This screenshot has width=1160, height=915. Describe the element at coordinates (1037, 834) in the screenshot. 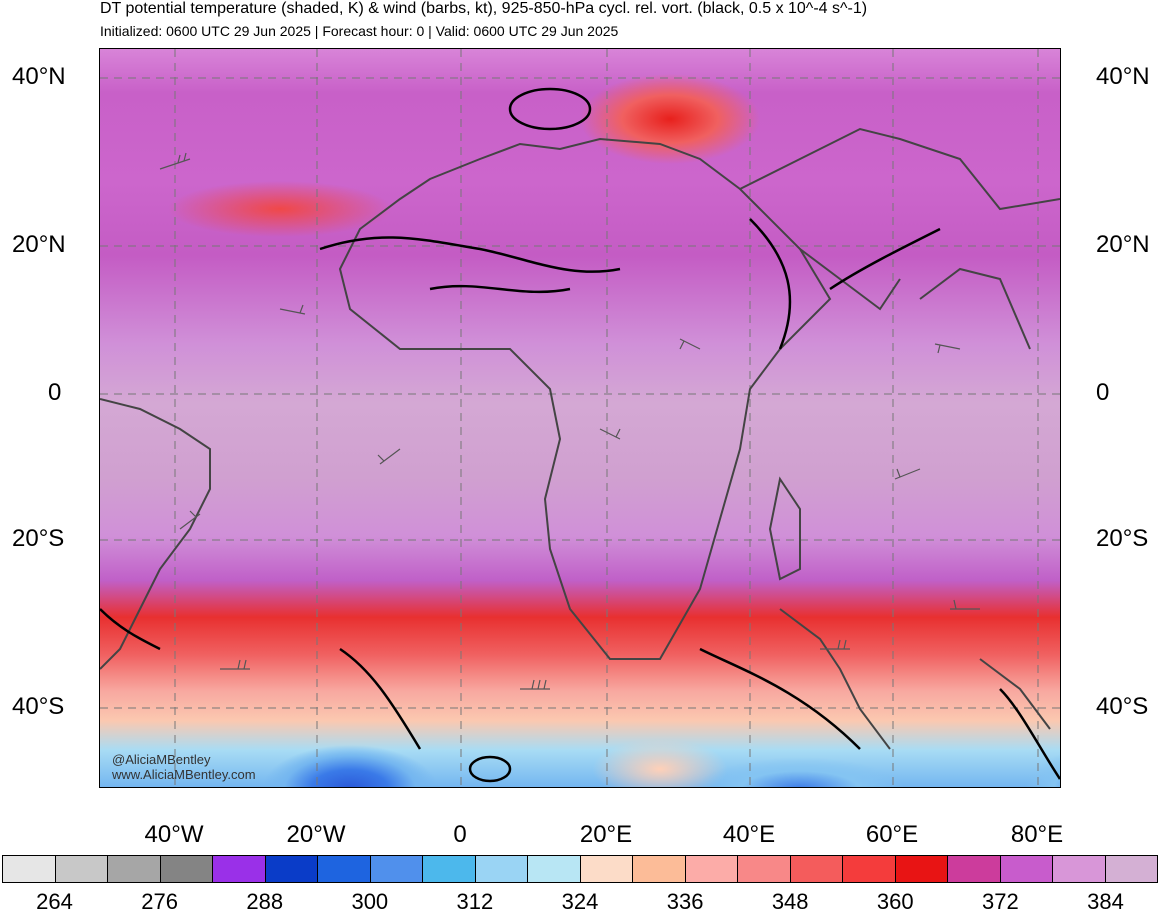

I see `lon-label-80e: 80°E` at that location.